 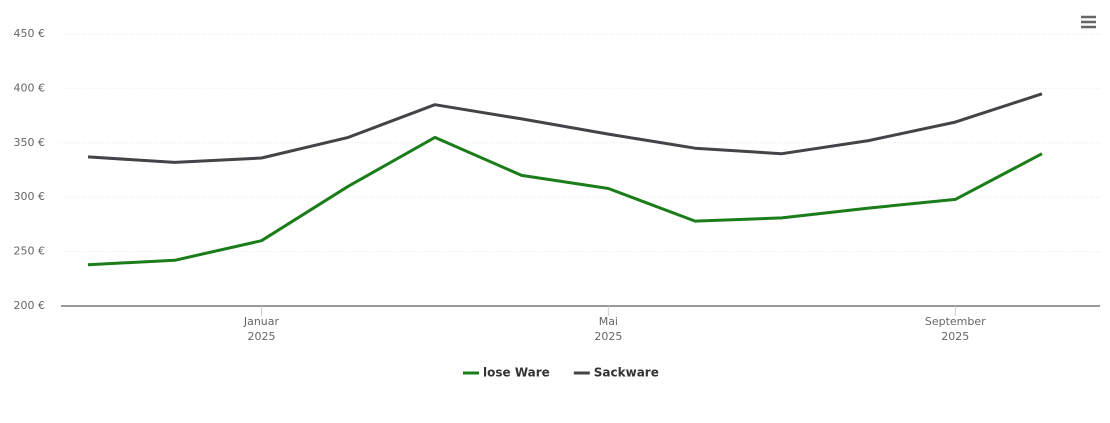 I want to click on series-line, so click(x=565, y=128).